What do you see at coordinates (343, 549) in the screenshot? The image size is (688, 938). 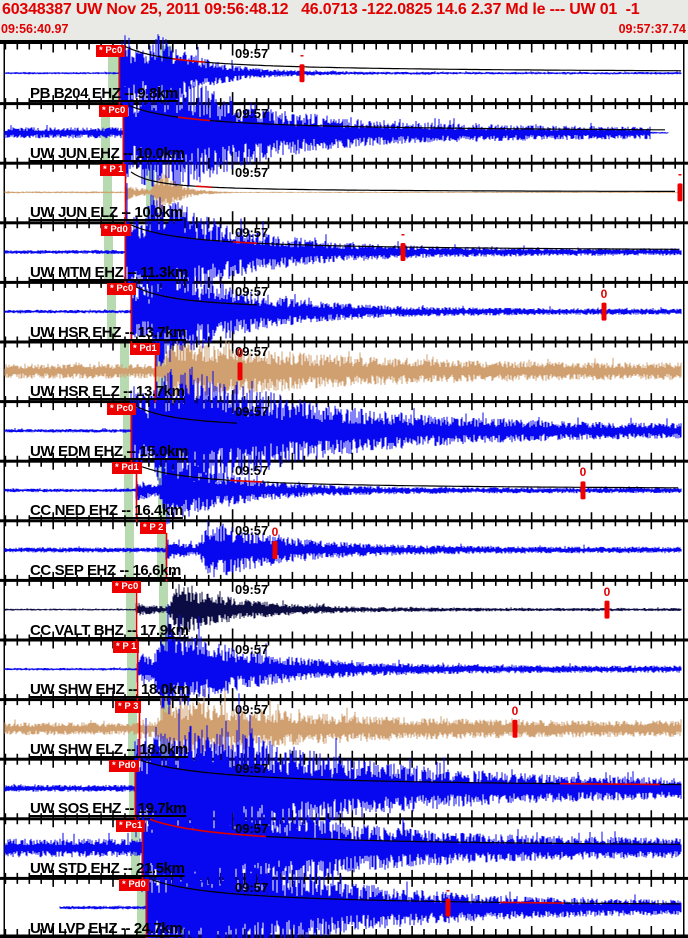 I see `seismic-trace-SEP` at bounding box center [343, 549].